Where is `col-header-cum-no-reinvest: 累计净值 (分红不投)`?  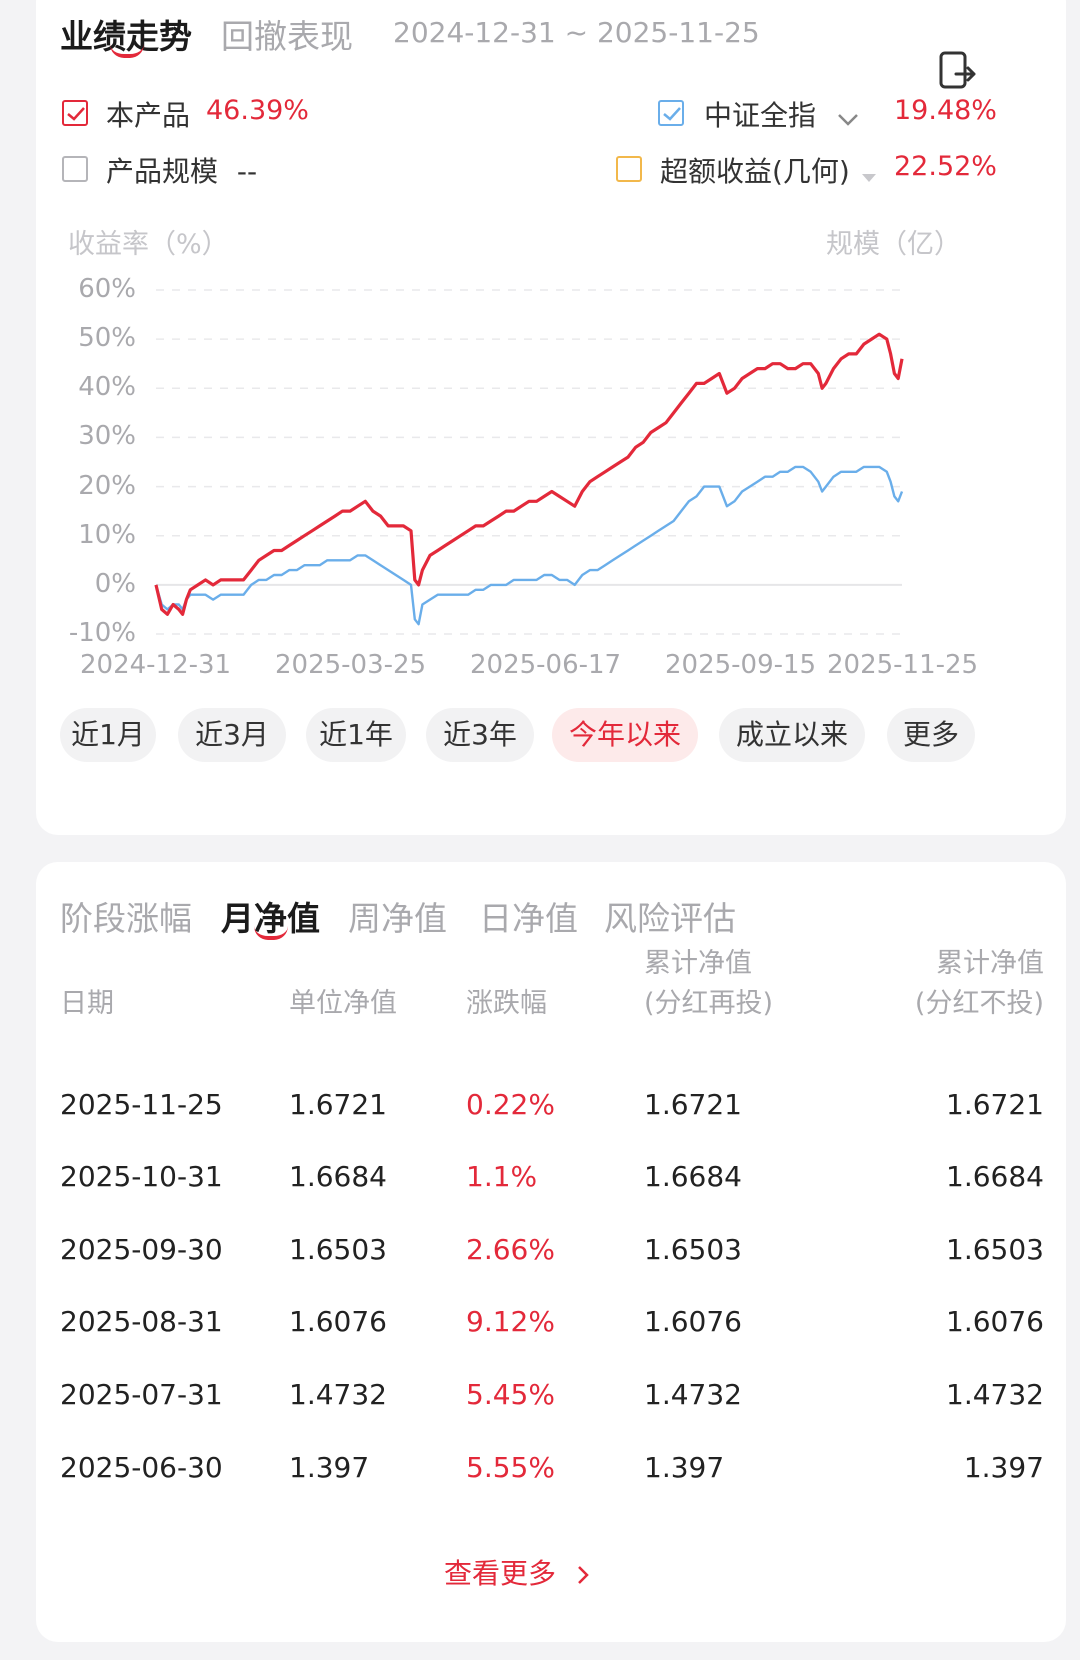
col-header-cum-no-reinvest: 累计净值 (分红不投) is located at coordinates (979, 984).